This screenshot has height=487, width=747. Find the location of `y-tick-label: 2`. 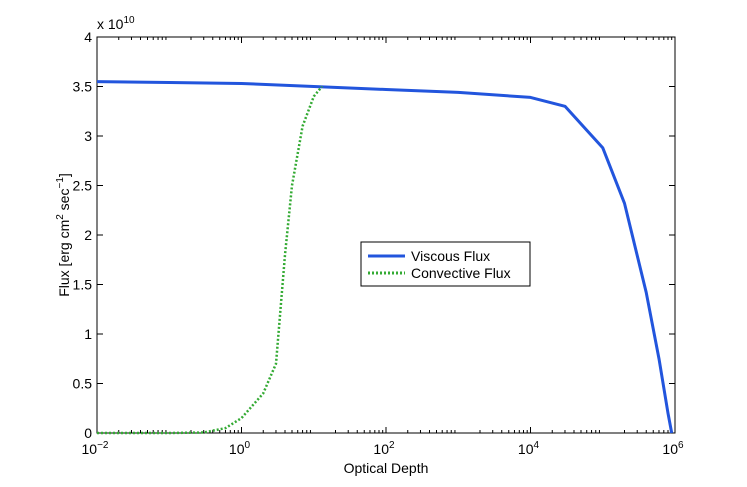

y-tick-label: 2 is located at coordinates (88, 235).